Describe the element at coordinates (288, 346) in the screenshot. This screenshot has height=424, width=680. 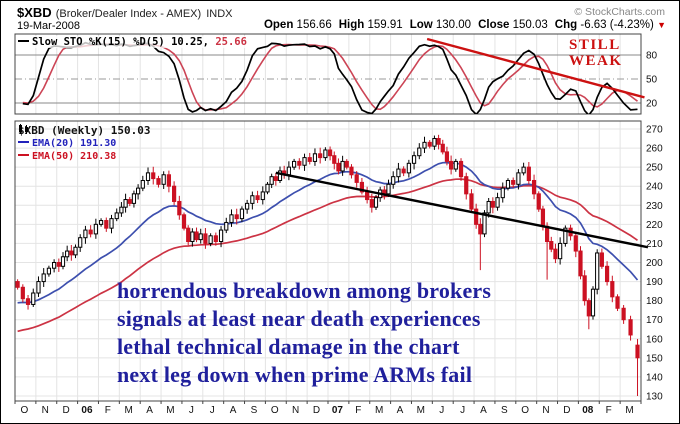
I see `commentary-line3: lethal technical damage in the chart` at that location.